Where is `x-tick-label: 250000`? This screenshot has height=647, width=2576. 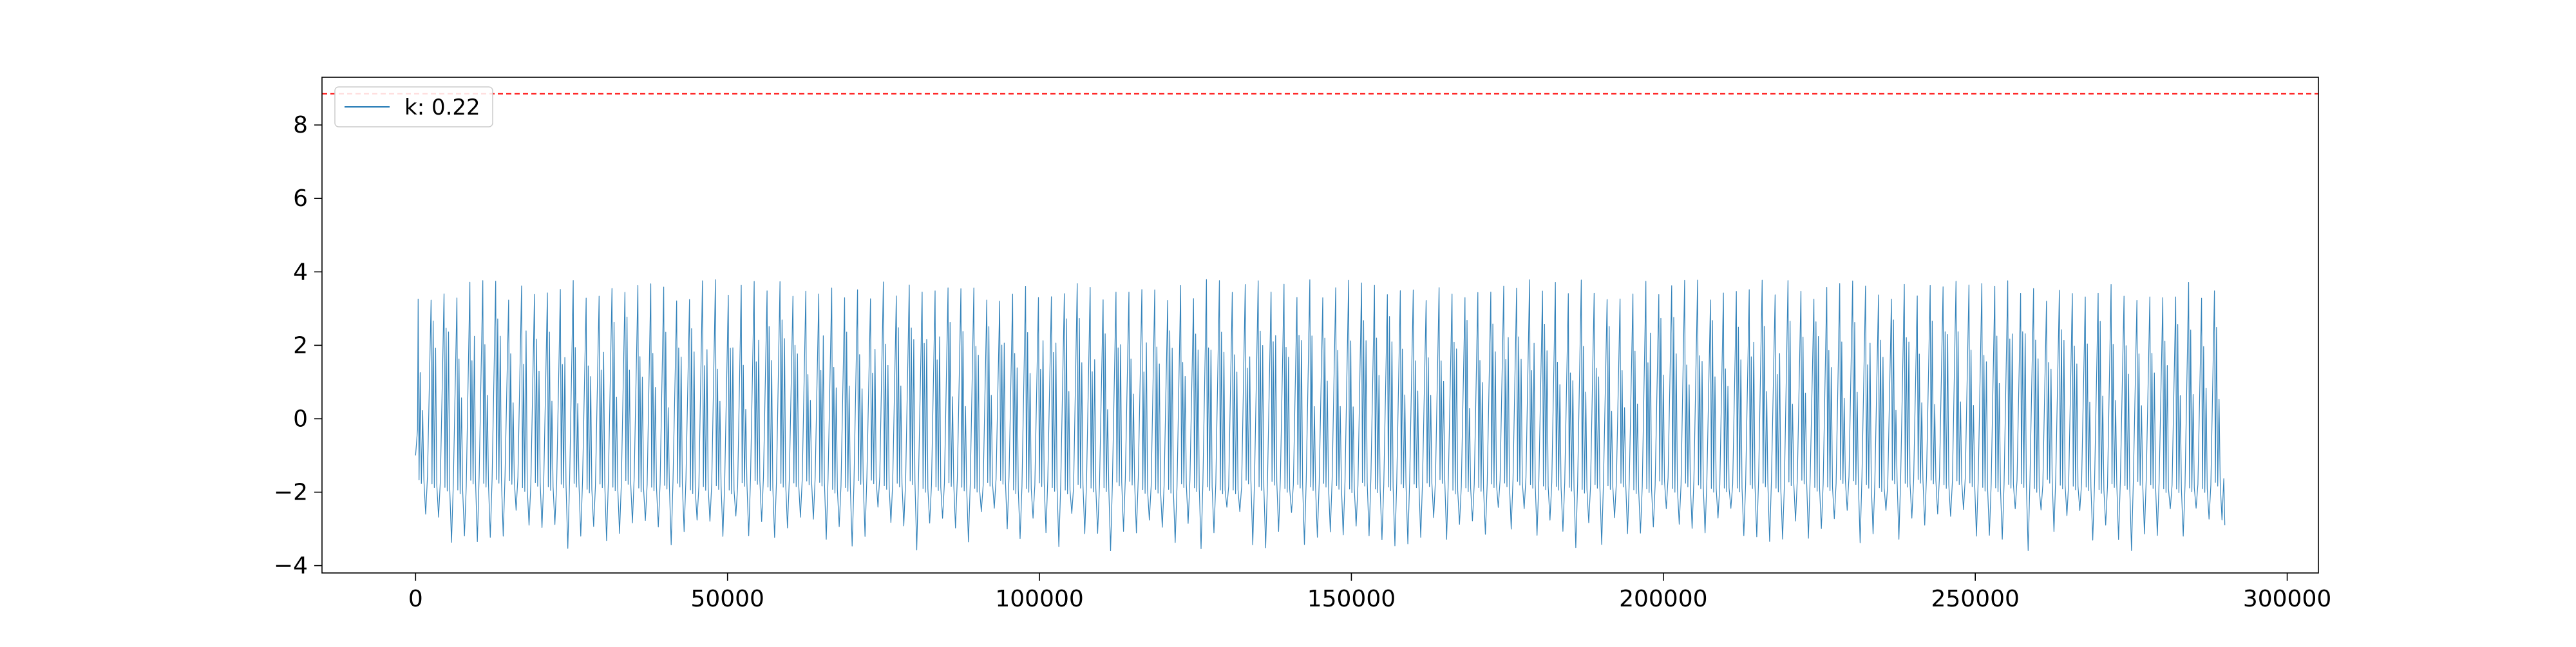 x-tick-label: 250000 is located at coordinates (1975, 599).